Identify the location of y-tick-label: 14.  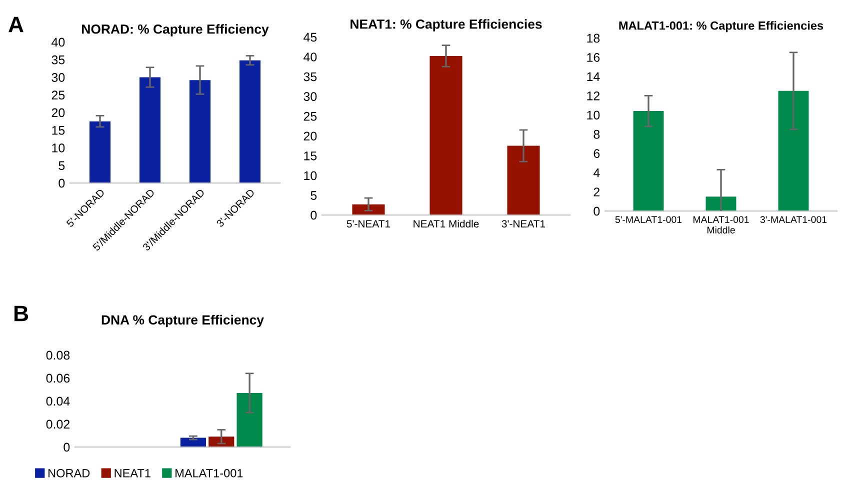
(593, 76).